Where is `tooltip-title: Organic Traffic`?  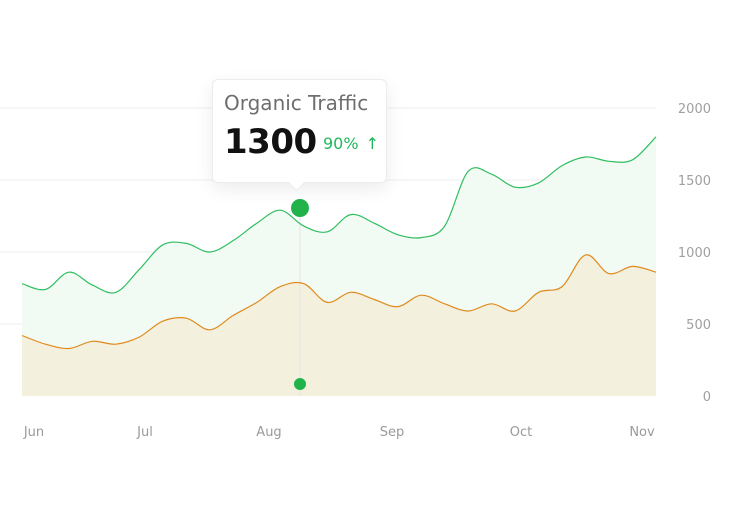
tooltip-title: Organic Traffic is located at coordinates (296, 103).